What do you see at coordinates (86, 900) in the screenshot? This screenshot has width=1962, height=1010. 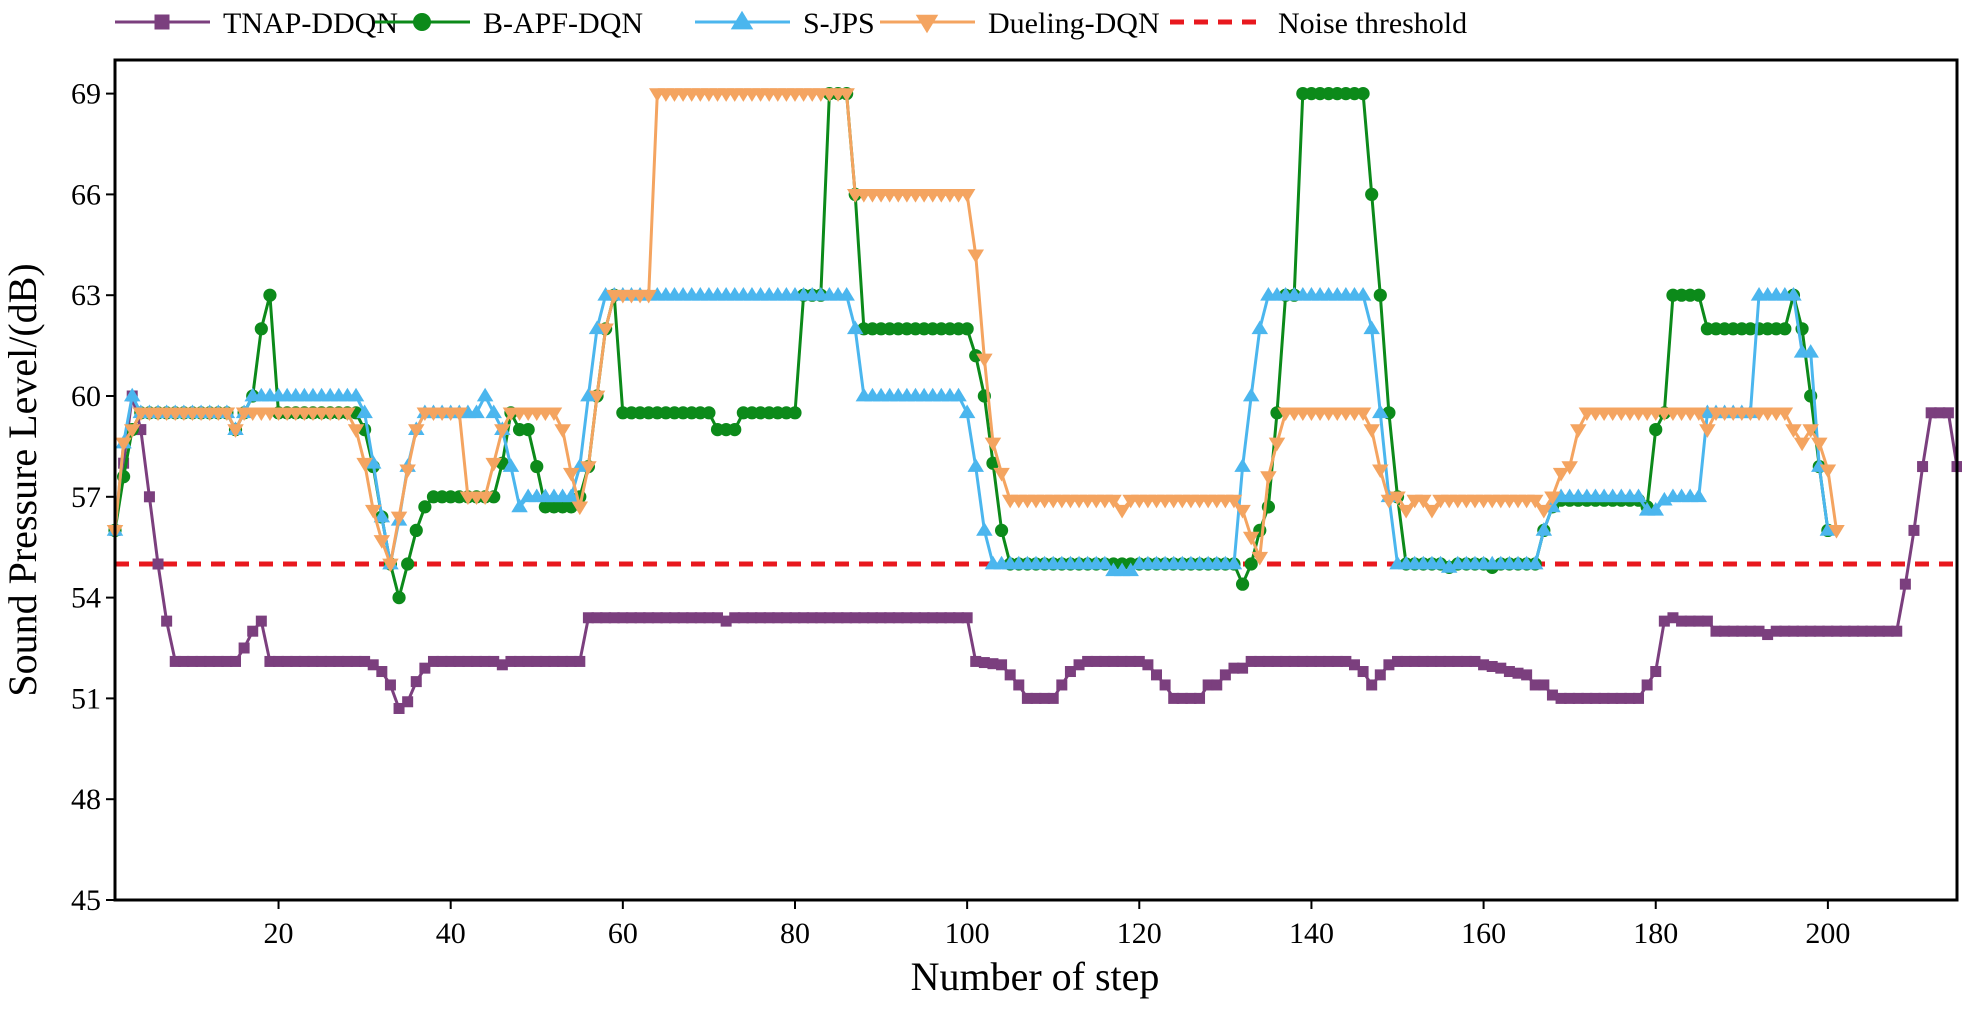 I see `y-tick-label: 45` at bounding box center [86, 900].